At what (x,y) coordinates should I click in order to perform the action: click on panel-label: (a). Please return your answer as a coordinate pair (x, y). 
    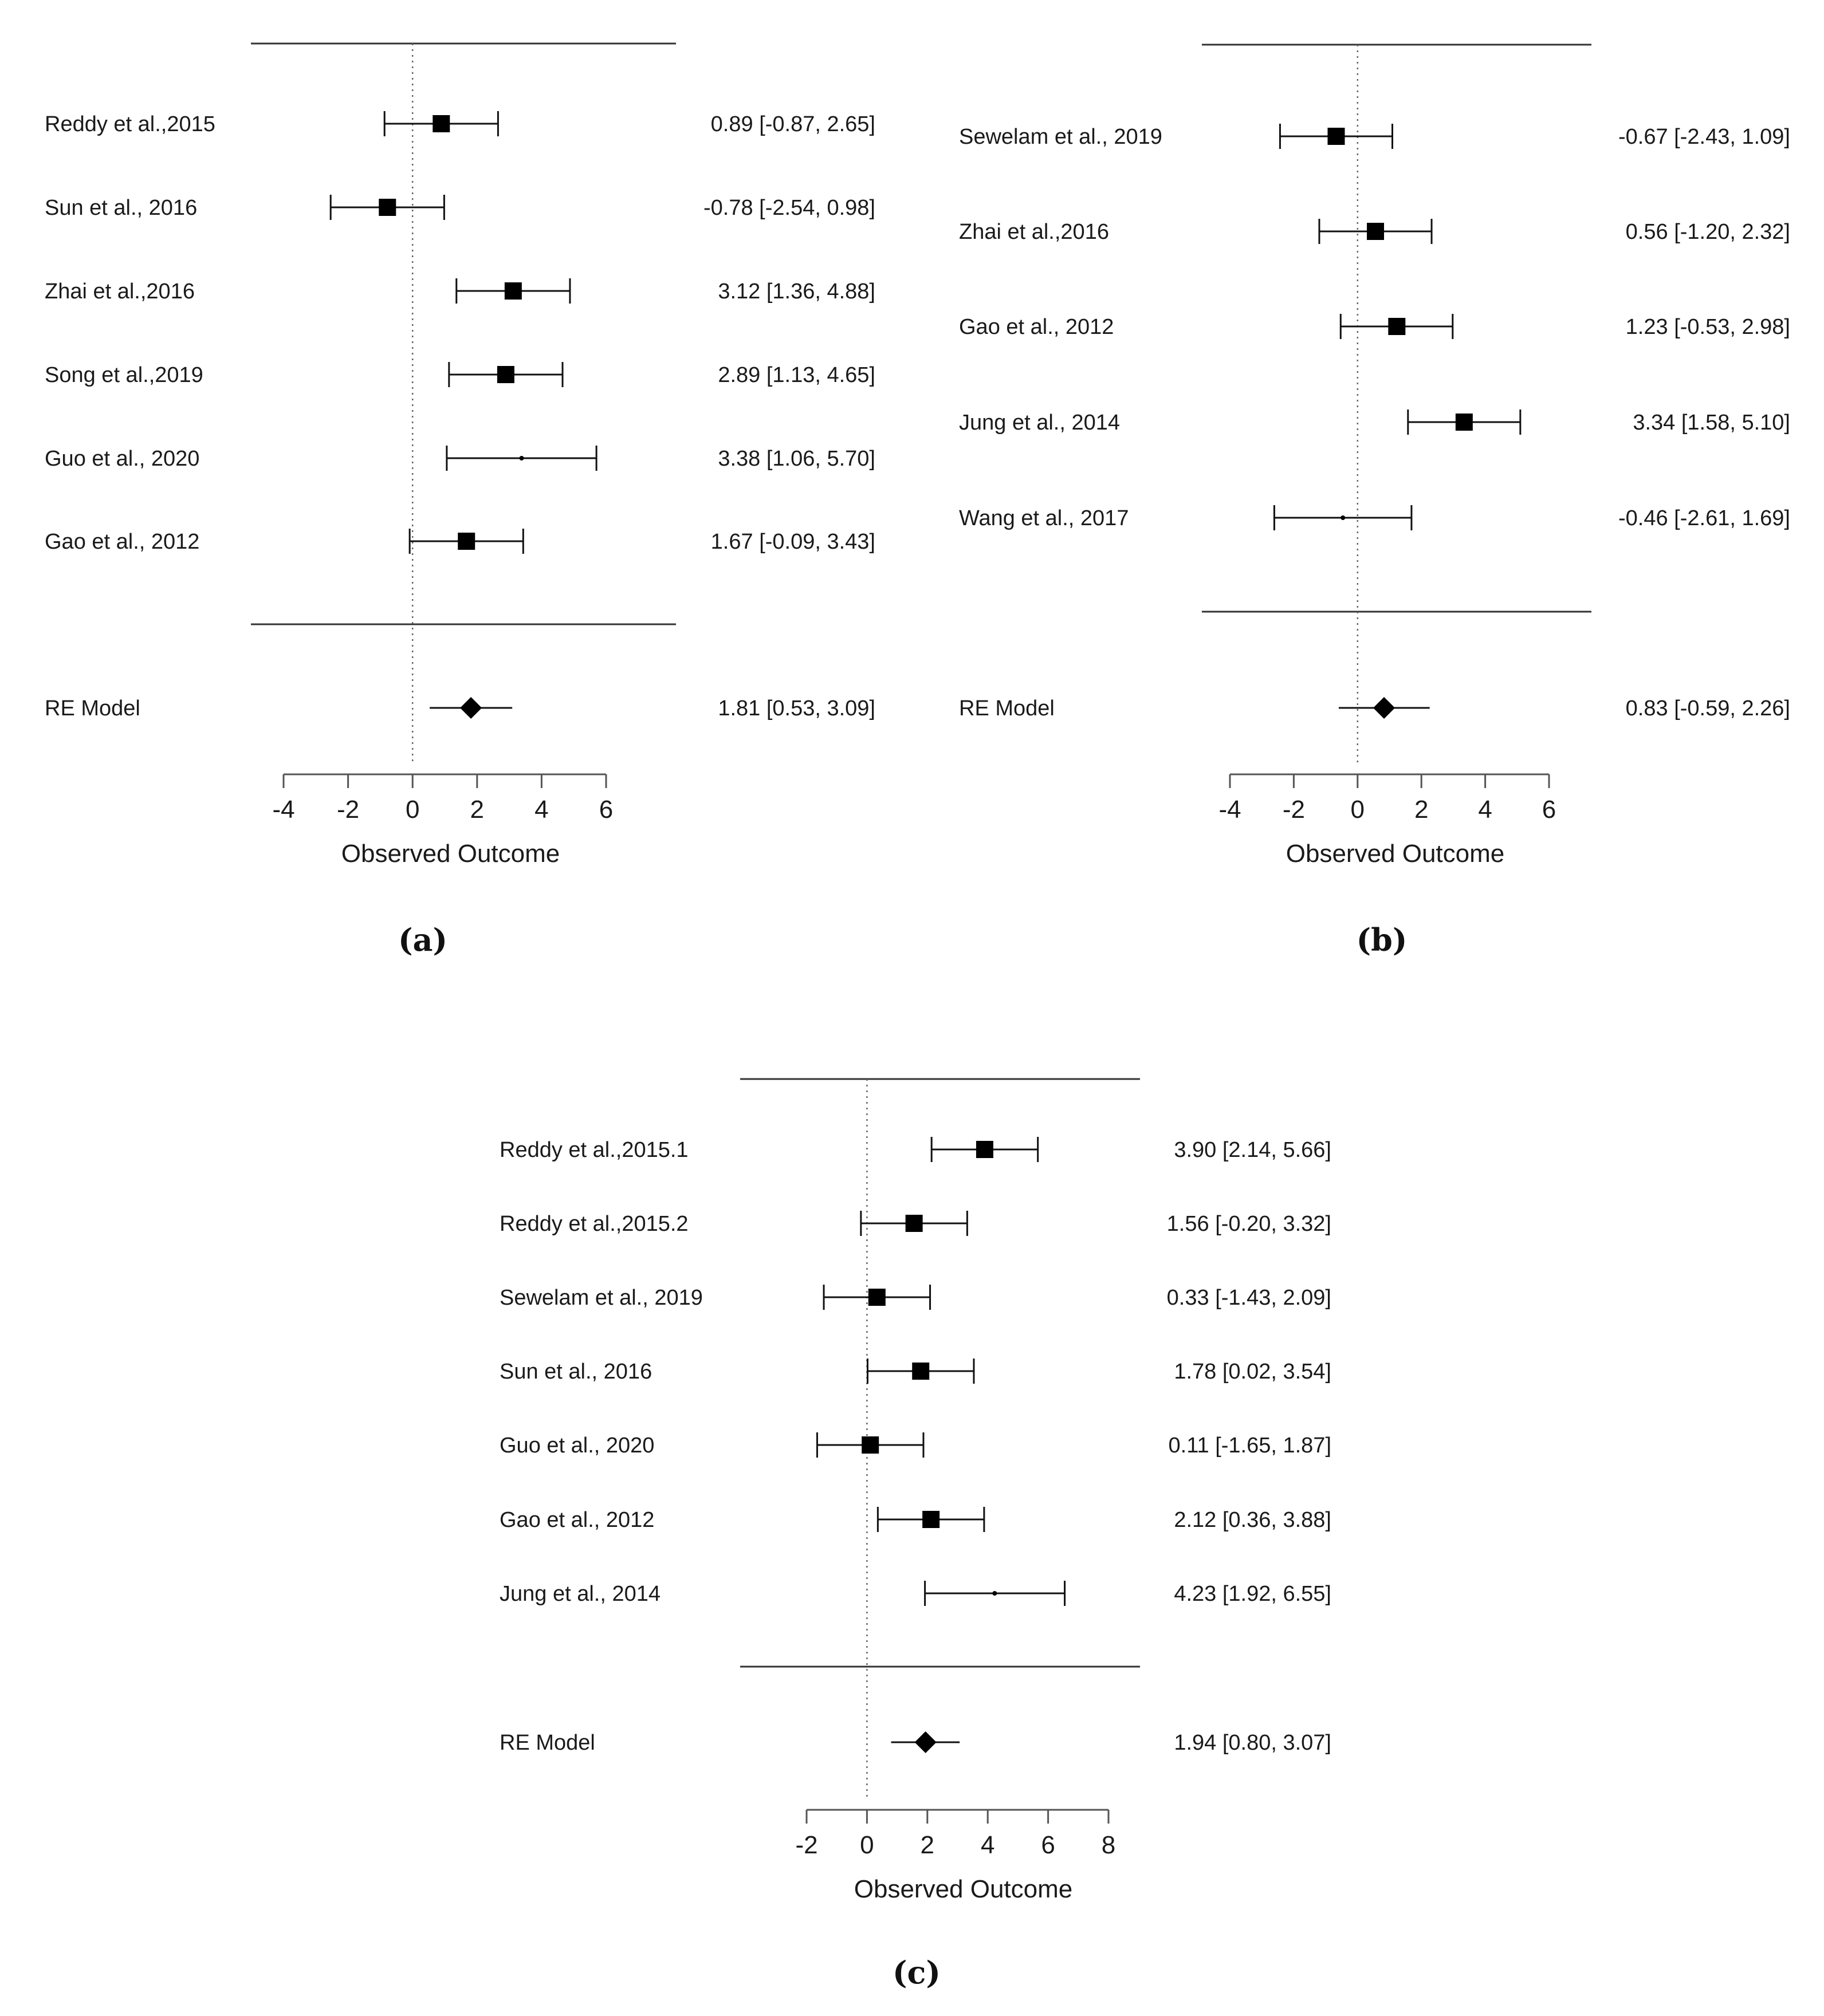
    Looking at the image, I should click on (423, 940).